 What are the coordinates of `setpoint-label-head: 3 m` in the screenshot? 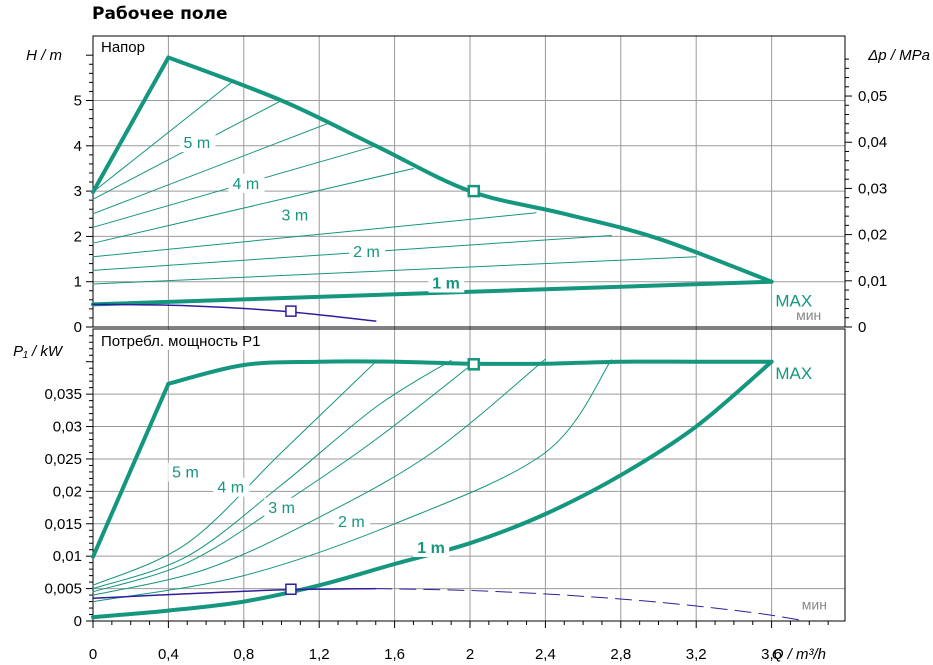 It's located at (295, 216).